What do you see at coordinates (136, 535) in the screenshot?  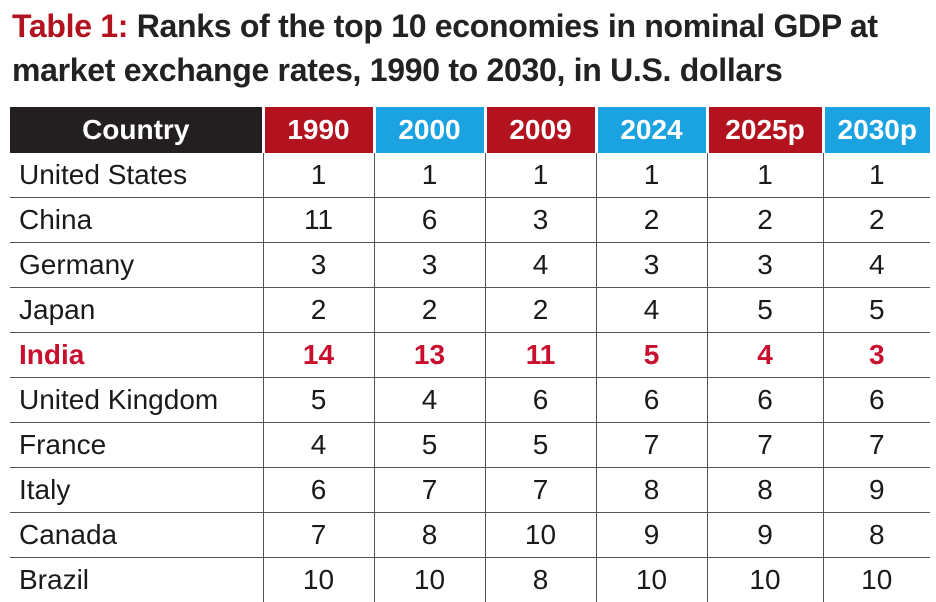 I see `country-cell: Canada` at bounding box center [136, 535].